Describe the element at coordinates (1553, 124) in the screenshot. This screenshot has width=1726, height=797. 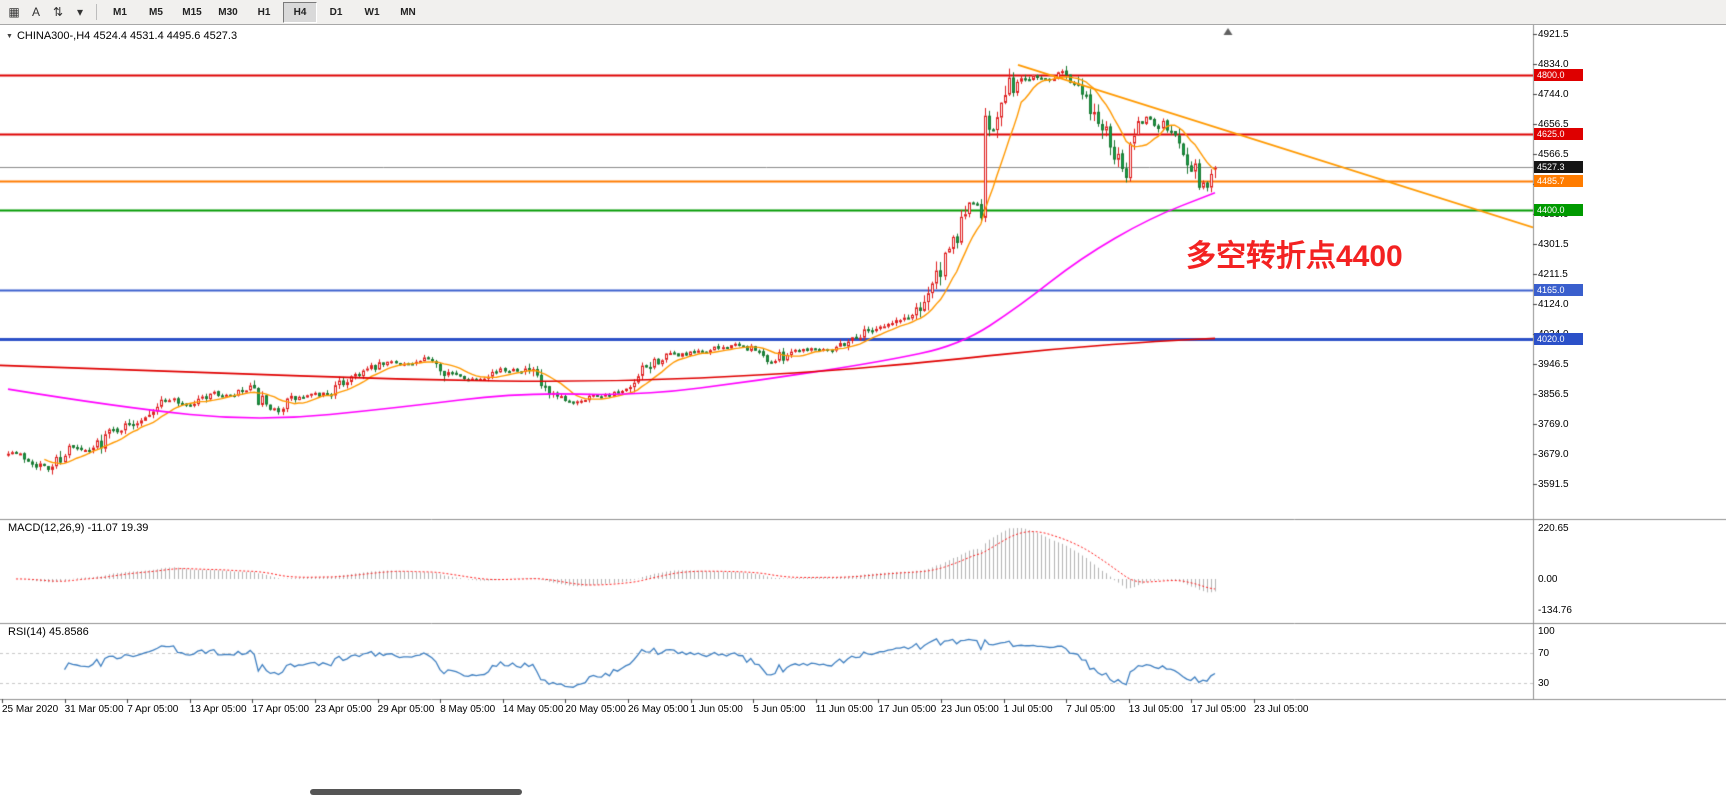
I see `price-axis-label: 4656.5` at that location.